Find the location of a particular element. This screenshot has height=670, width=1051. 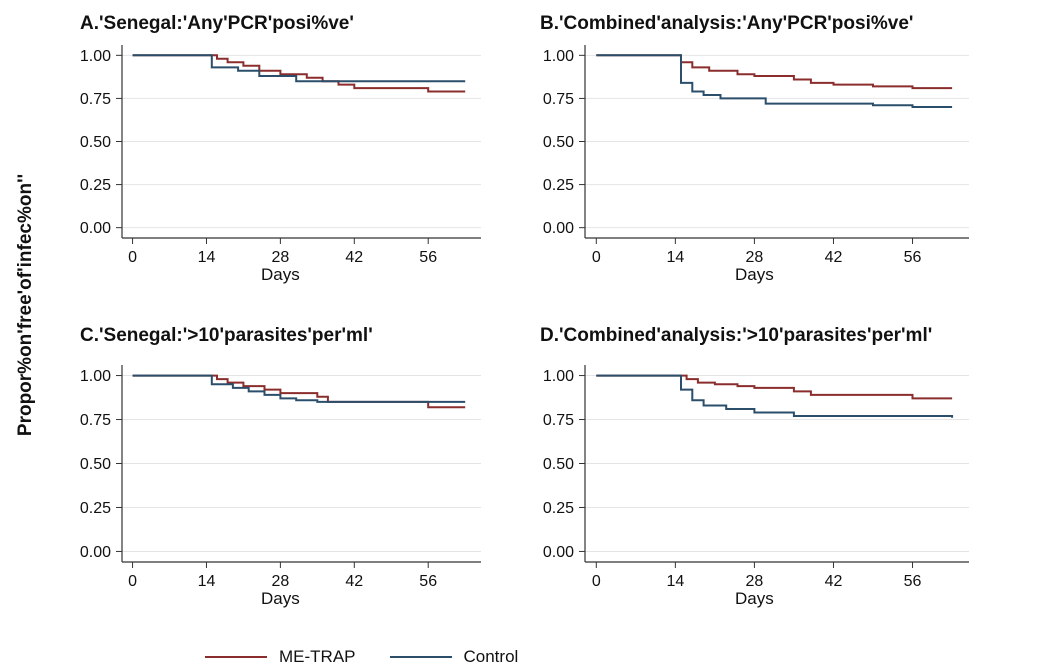

panel-d-y-tick-label: 0.75 is located at coordinates (558, 420).